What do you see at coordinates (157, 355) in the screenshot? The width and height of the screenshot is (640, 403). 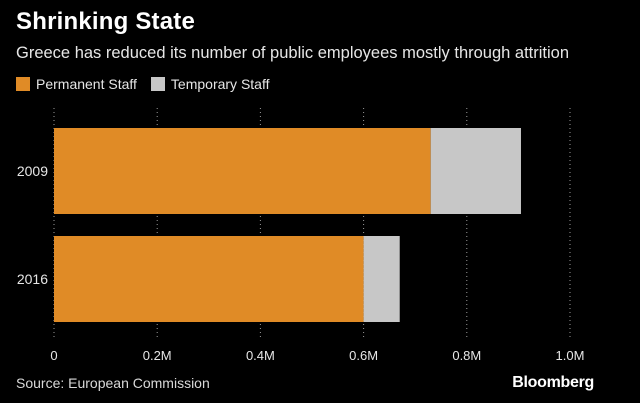 I see `x-tick-label: 0.2M` at bounding box center [157, 355].